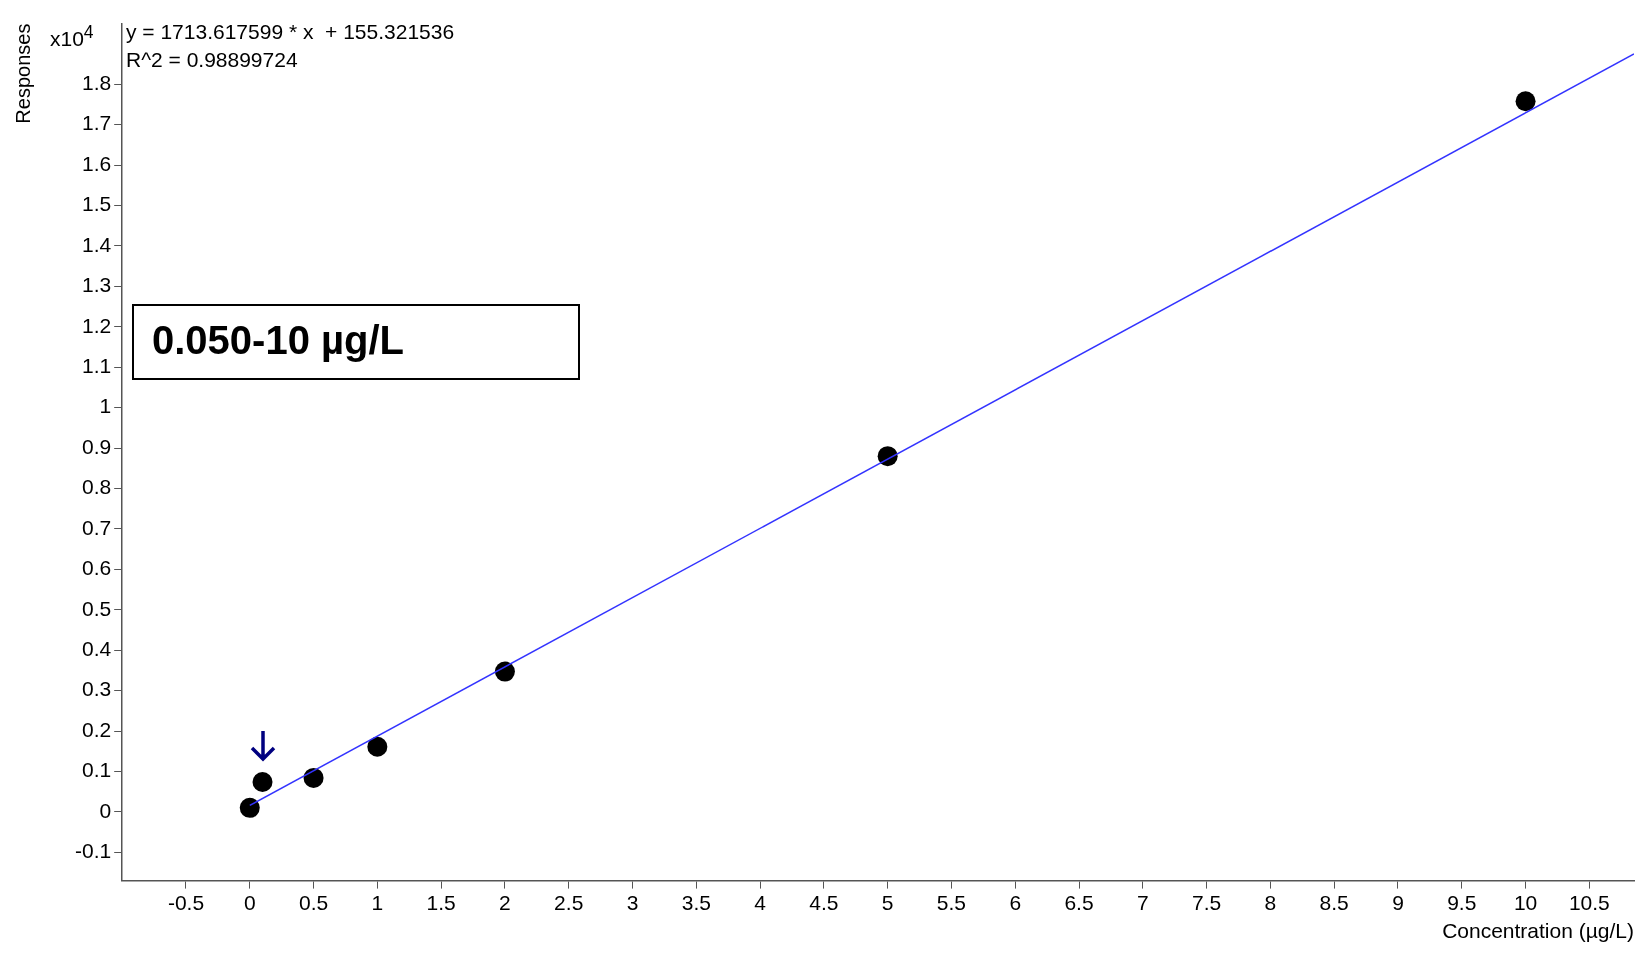 The height and width of the screenshot is (953, 1652). I want to click on annotation: R^2 = 0.98899724, so click(212, 60).